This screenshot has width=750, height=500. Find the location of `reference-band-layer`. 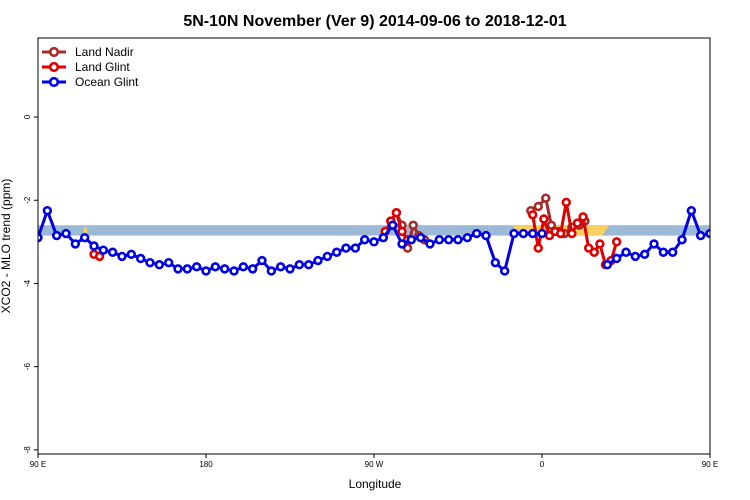

reference-band-layer is located at coordinates (374, 230).